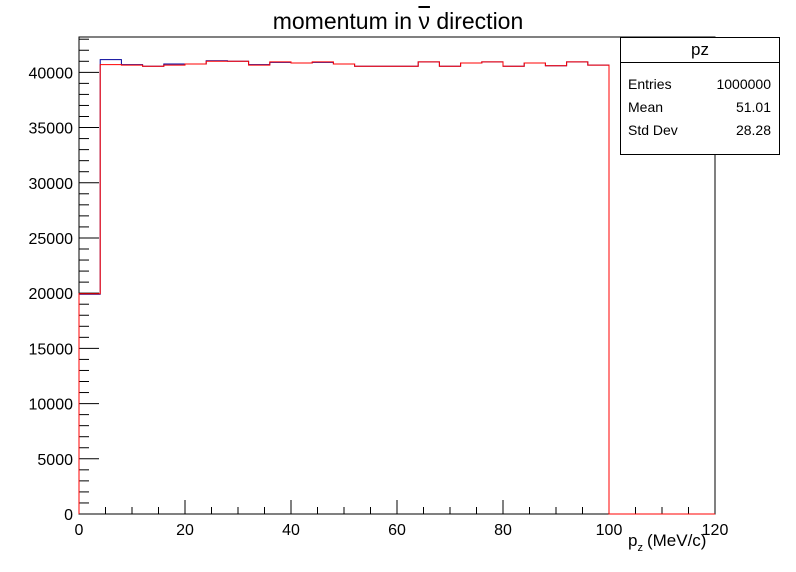  What do you see at coordinates (743, 84) in the screenshot?
I see `stats-entries-value: 1000000` at bounding box center [743, 84].